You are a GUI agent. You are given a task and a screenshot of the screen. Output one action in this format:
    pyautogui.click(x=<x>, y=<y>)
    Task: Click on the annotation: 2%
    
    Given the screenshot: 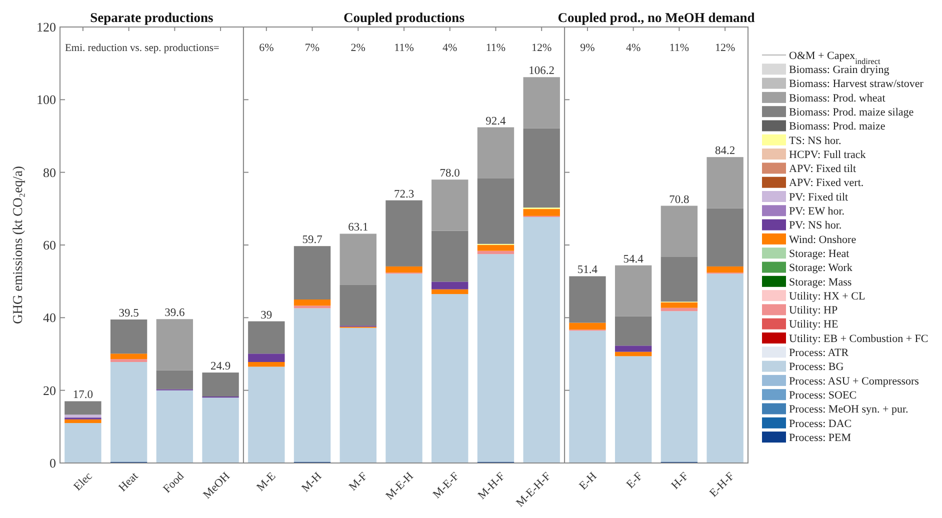 What is the action you would take?
    pyautogui.click(x=358, y=48)
    